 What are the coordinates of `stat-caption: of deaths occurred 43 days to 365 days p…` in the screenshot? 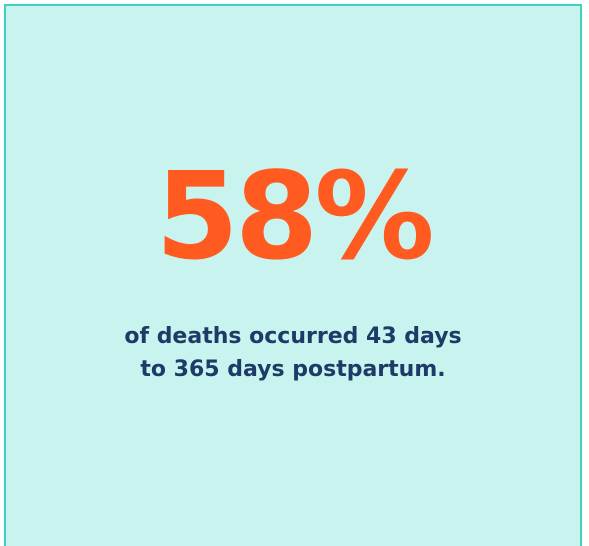 It's located at (293, 353).